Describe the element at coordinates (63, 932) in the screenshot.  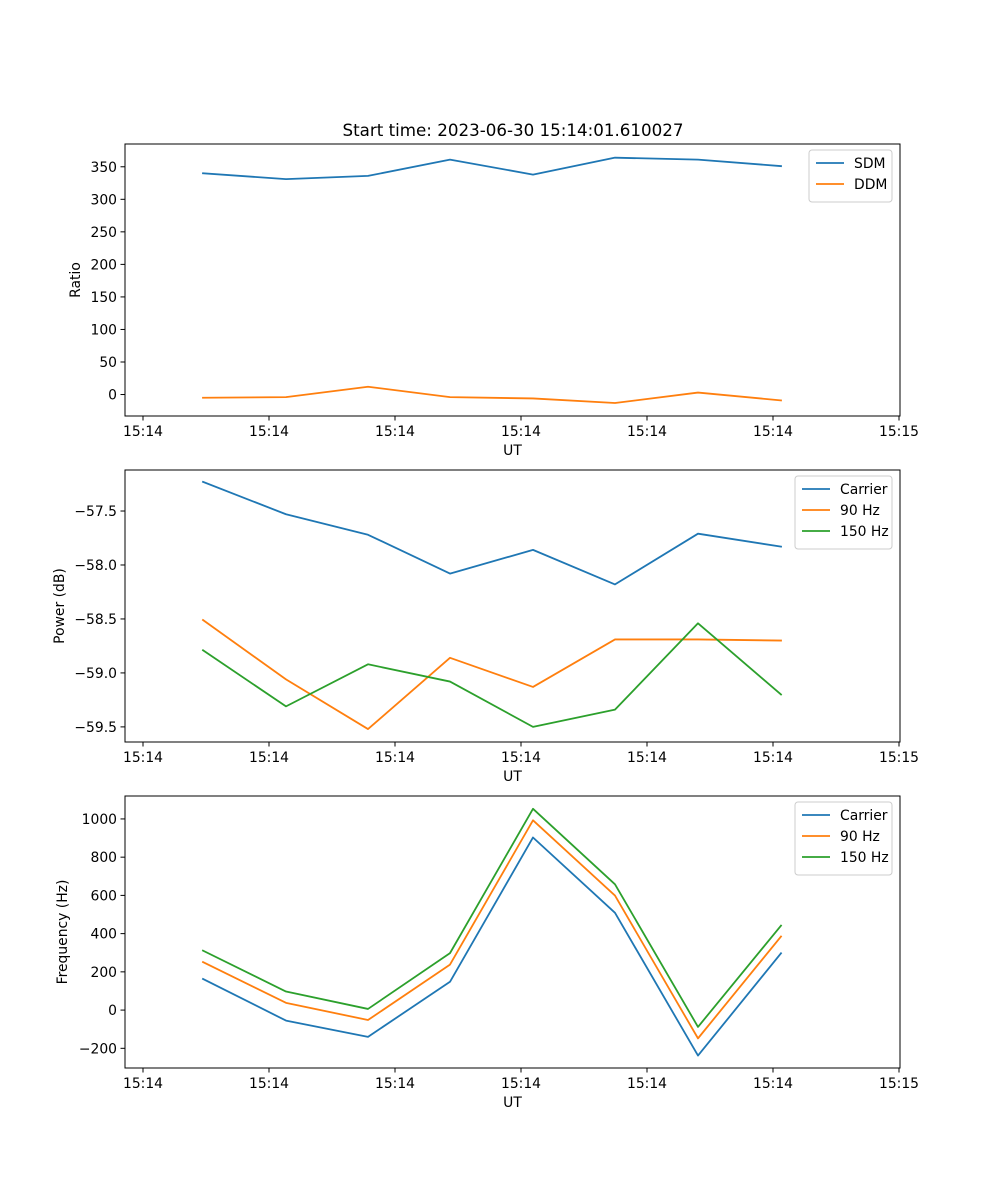
I see `y-axis-label: Frequency (Hz)` at that location.